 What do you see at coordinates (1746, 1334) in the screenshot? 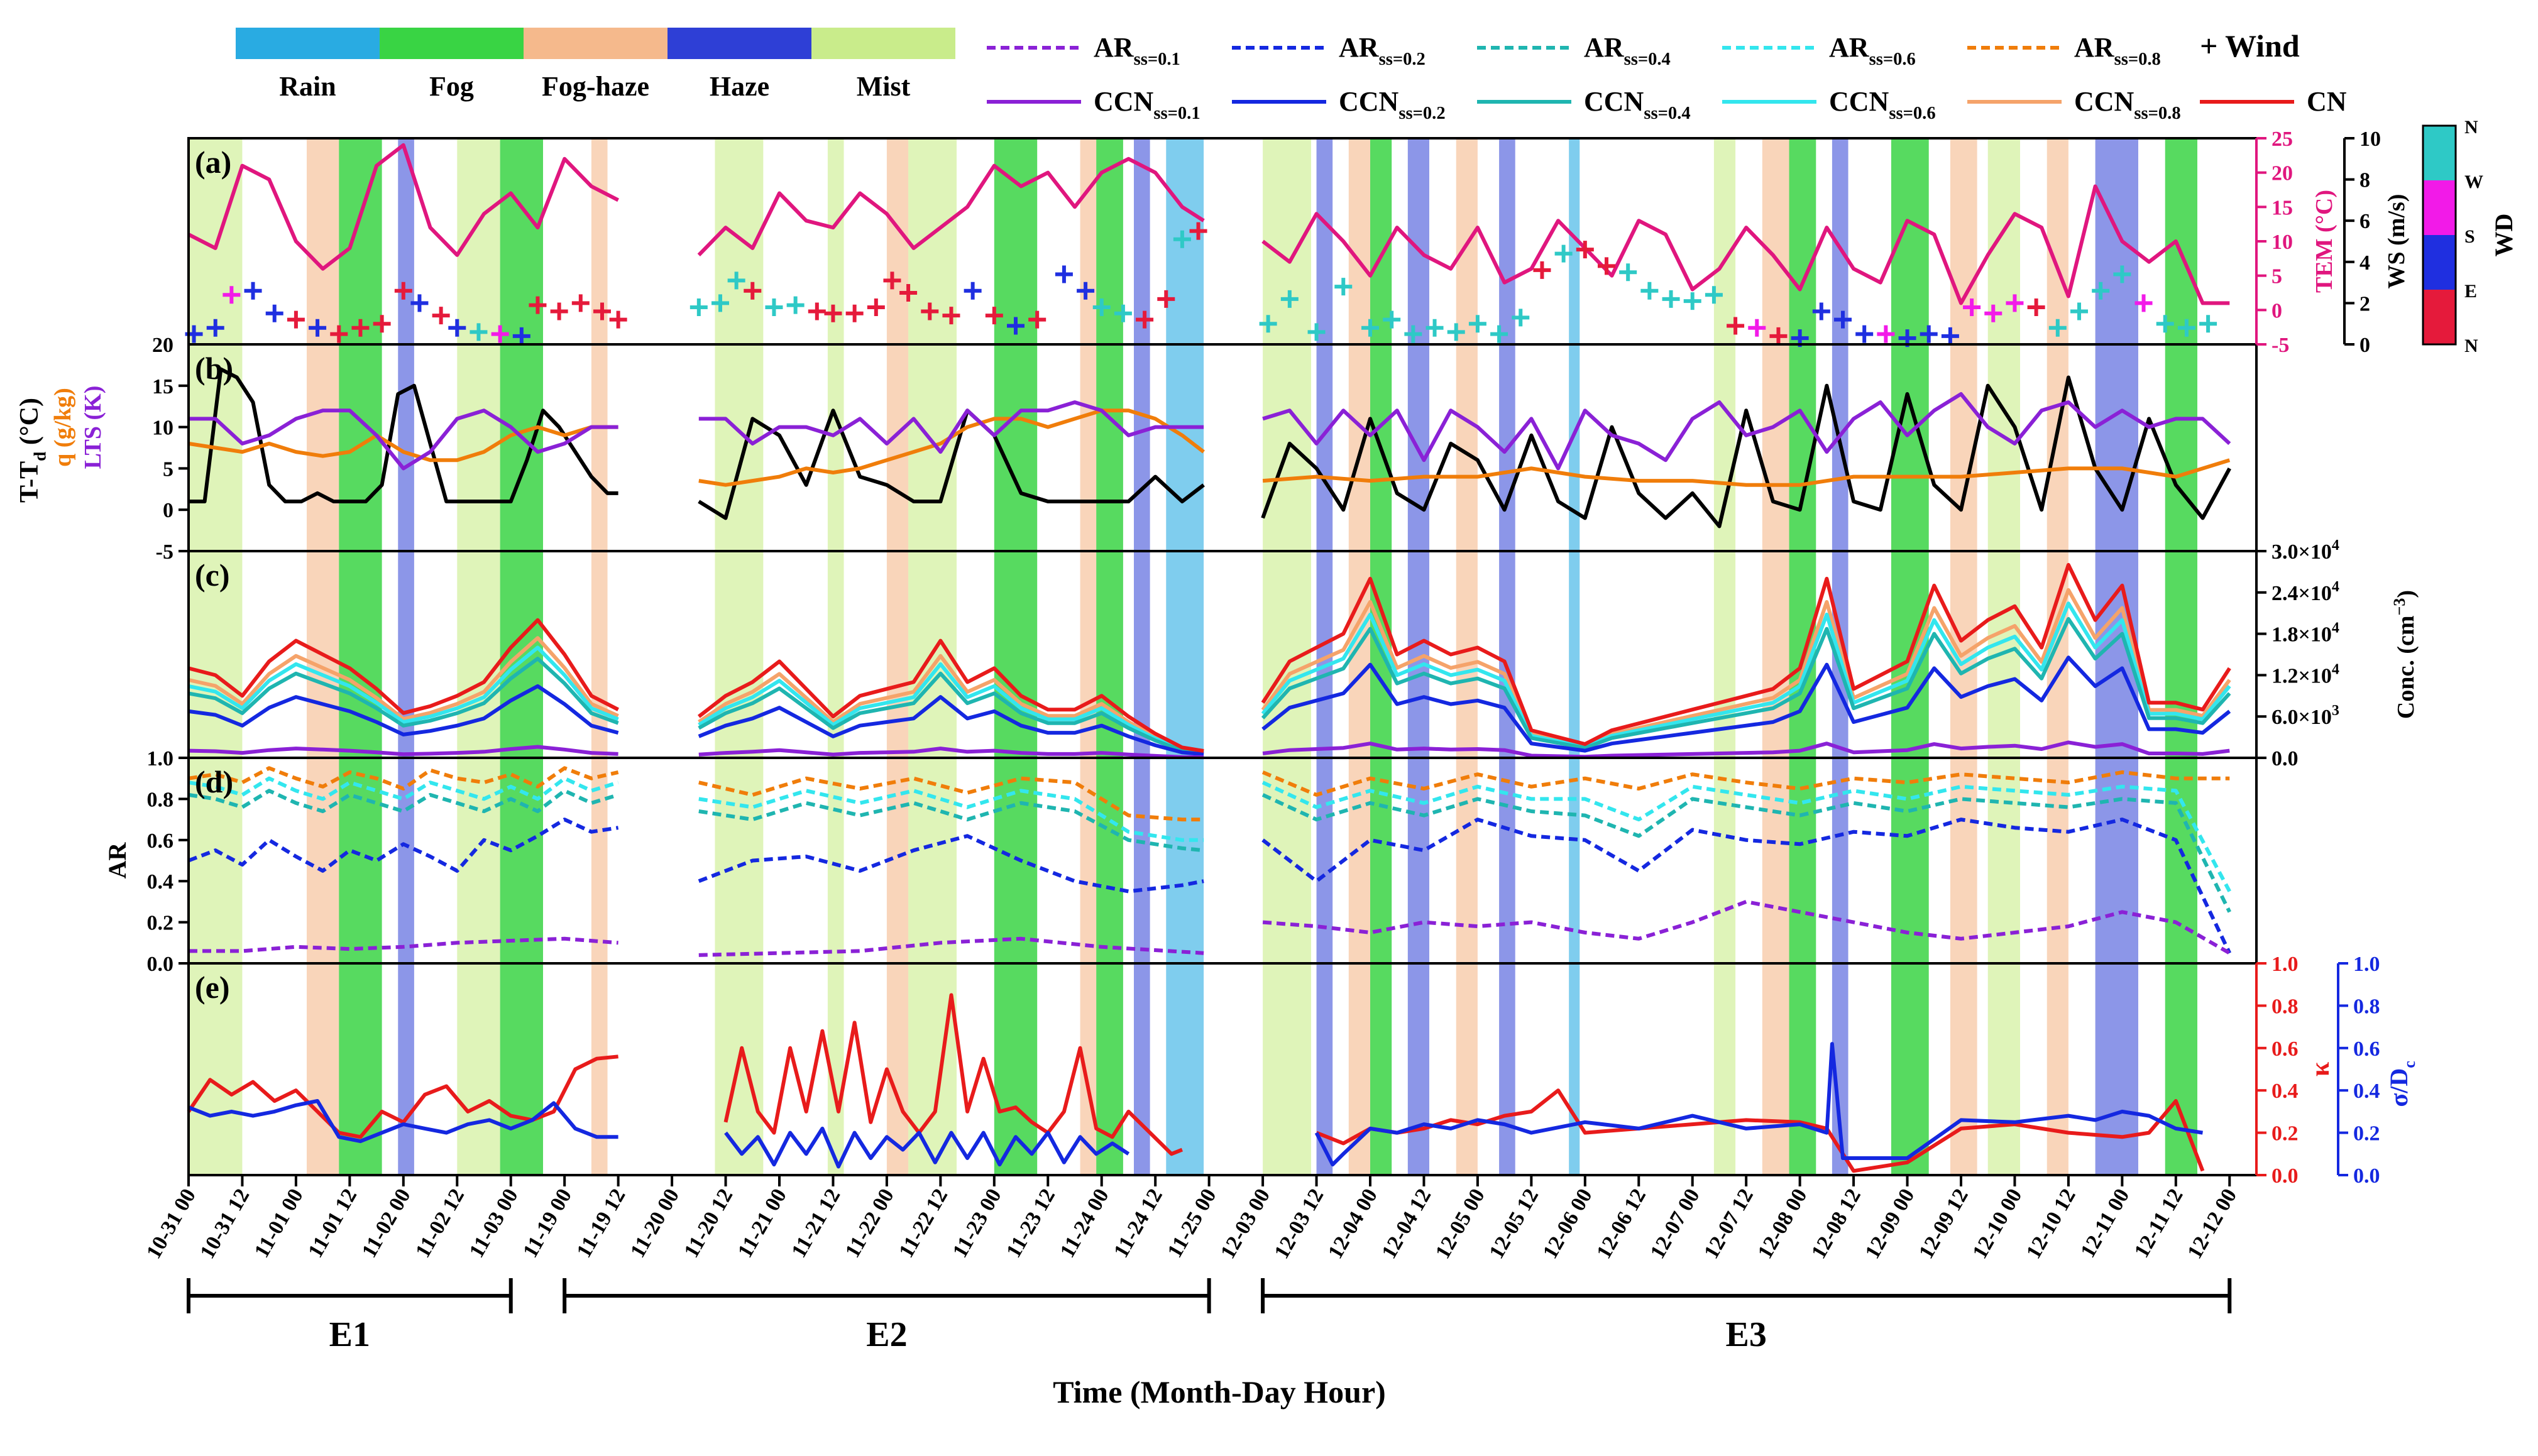
I see `event-label-e3: E3` at bounding box center [1746, 1334].